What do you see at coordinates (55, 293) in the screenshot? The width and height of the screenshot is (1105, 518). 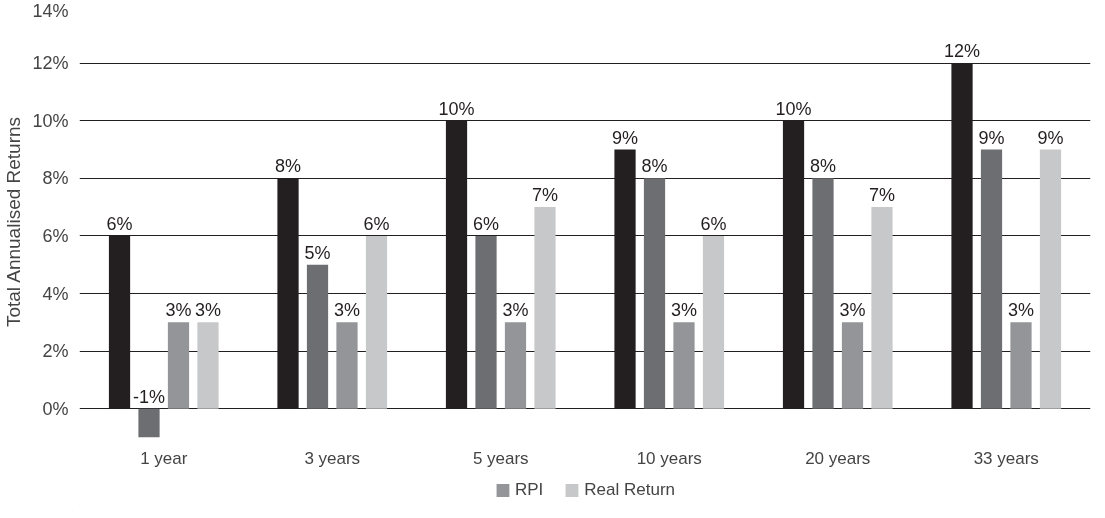 I see `y-tick-label: 4%` at bounding box center [55, 293].